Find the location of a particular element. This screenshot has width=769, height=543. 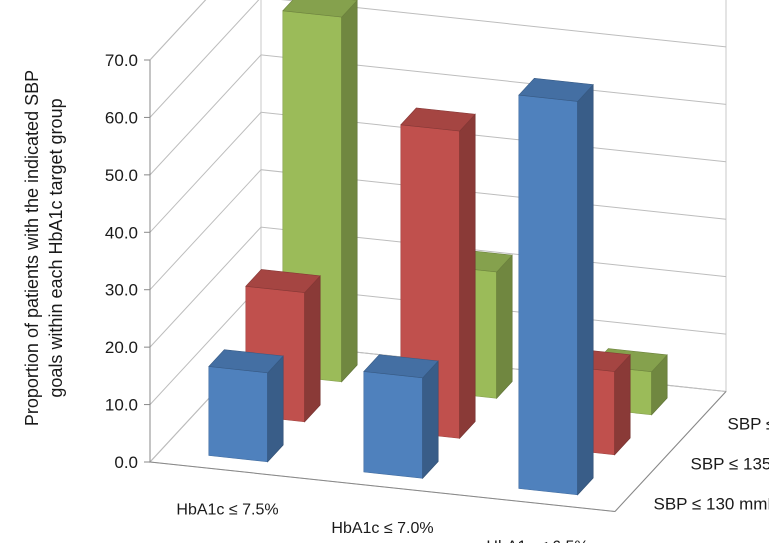

y-tick-label: 10.0 is located at coordinates (121, 405).